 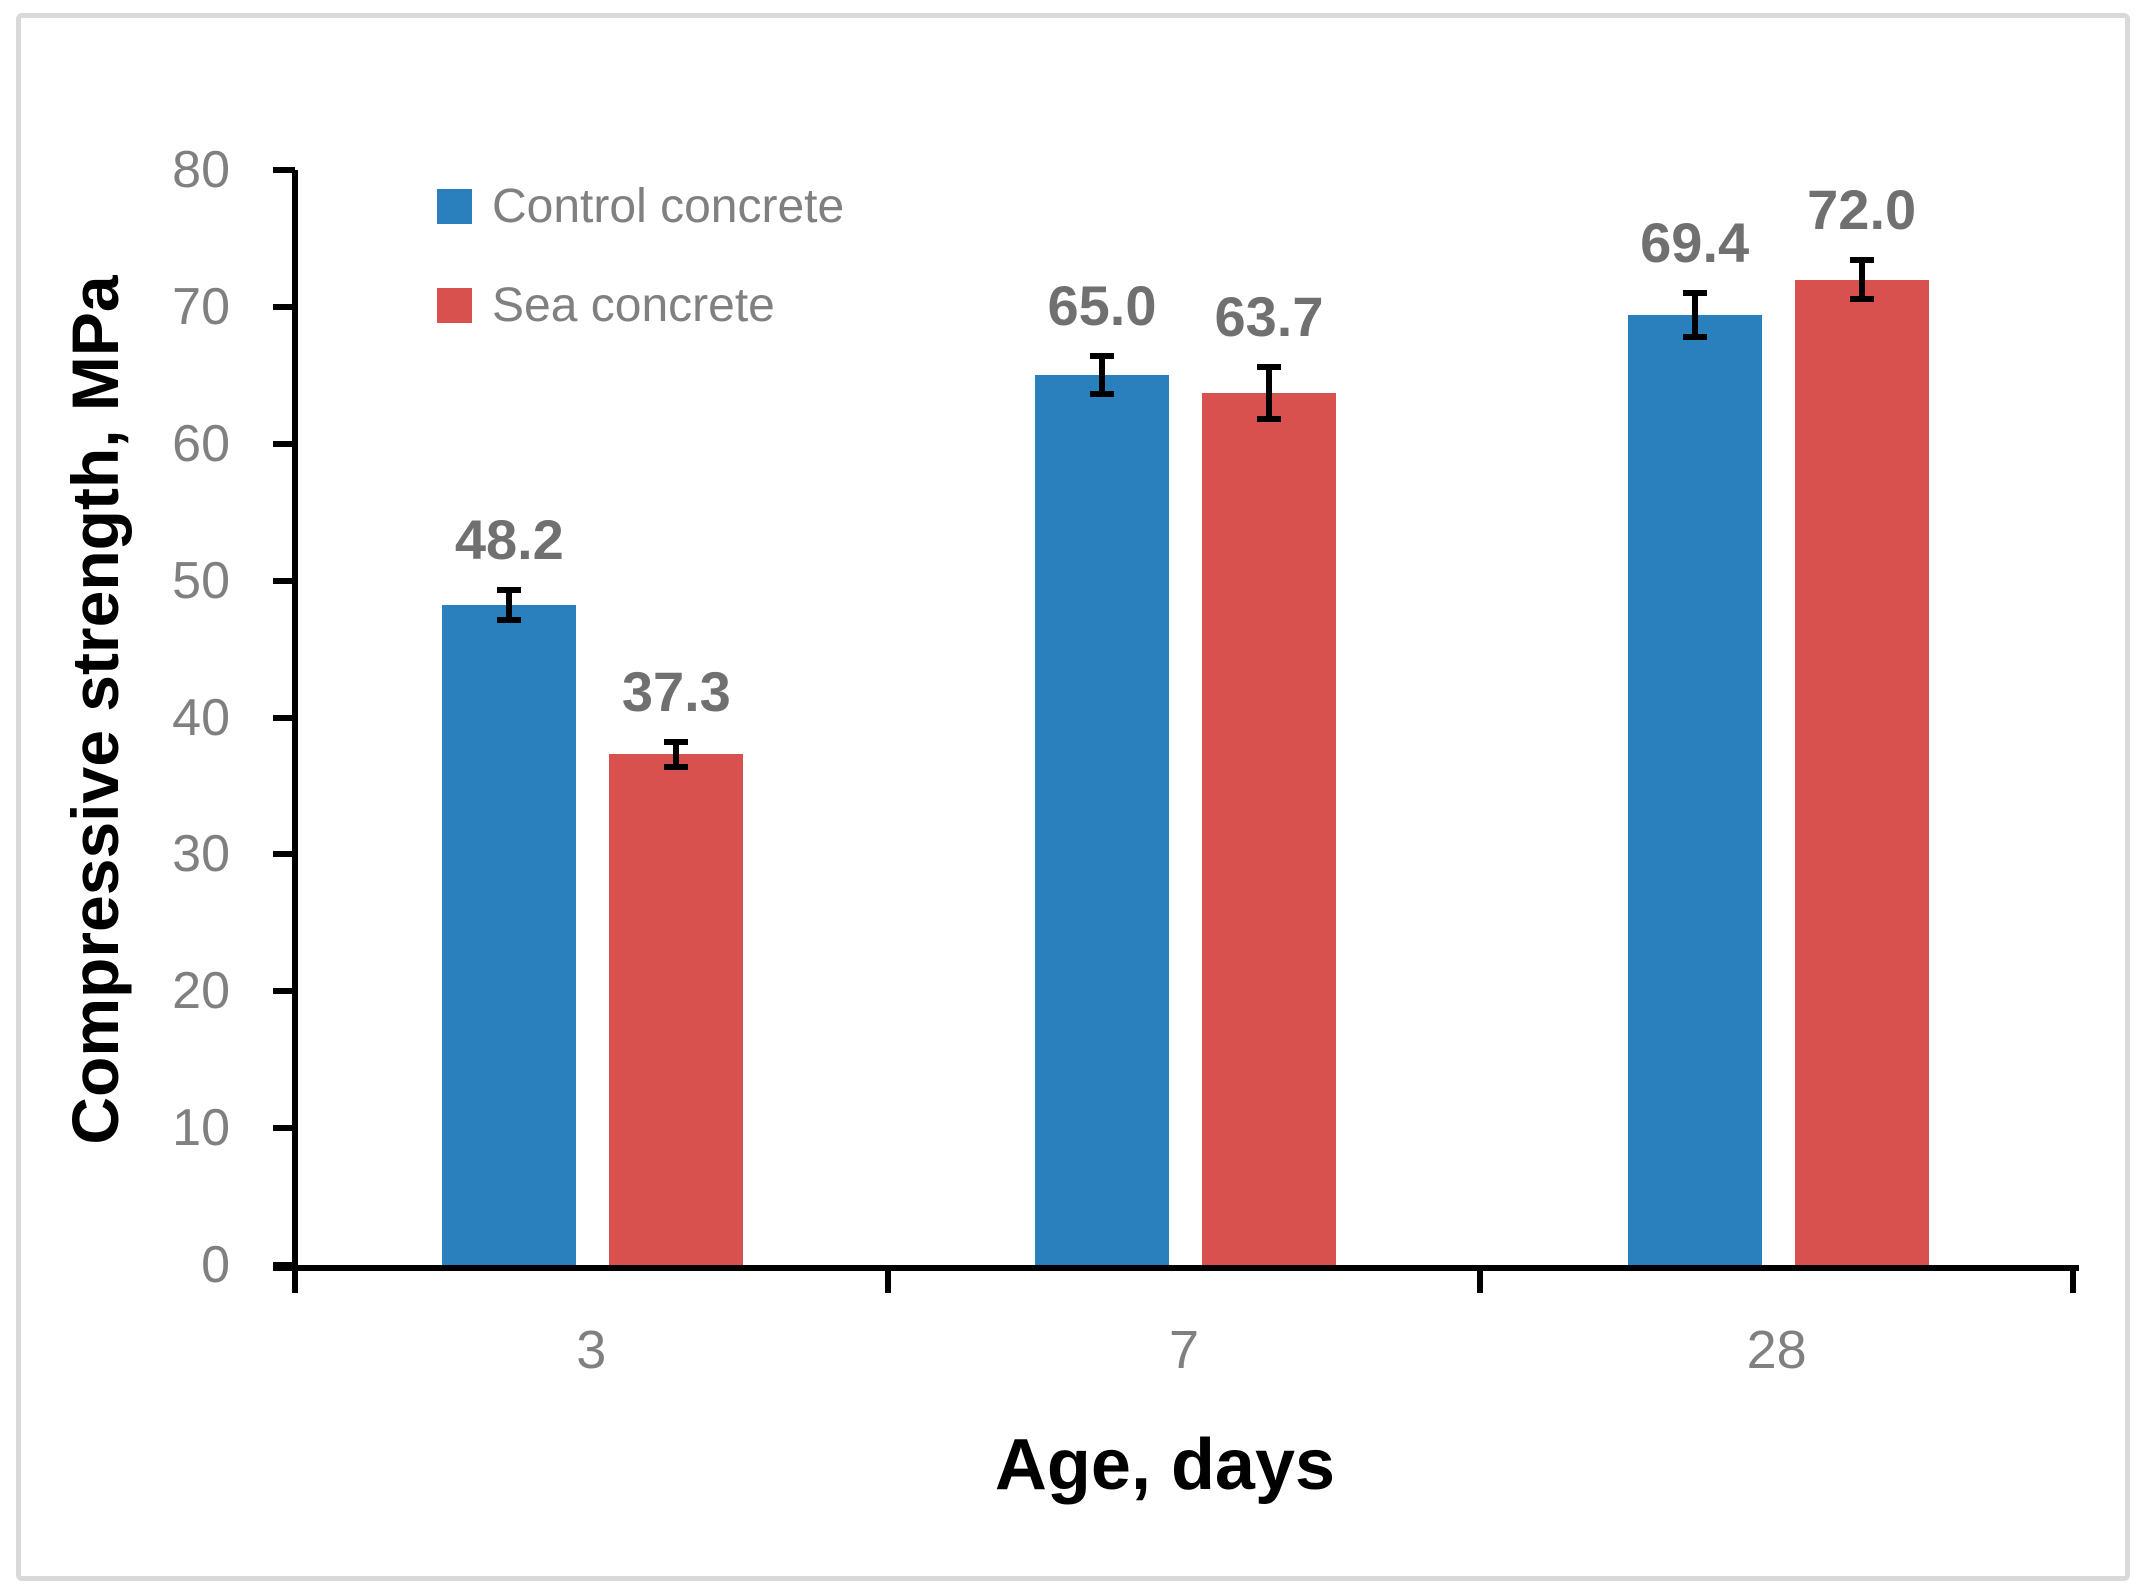 What do you see at coordinates (1165, 1465) in the screenshot?
I see `x-axis-title: Age, days` at bounding box center [1165, 1465].